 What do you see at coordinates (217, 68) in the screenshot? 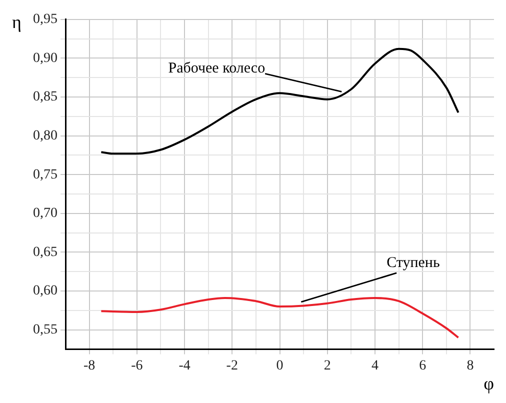
I see `annotation: Рабочее колесо` at bounding box center [217, 68].